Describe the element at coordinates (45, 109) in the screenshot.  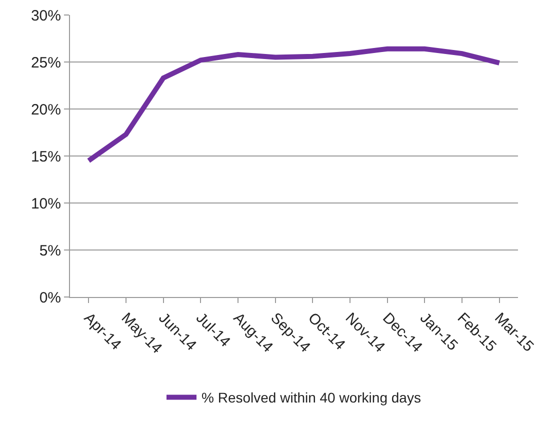
I see `y-tick-label: 20%` at that location.